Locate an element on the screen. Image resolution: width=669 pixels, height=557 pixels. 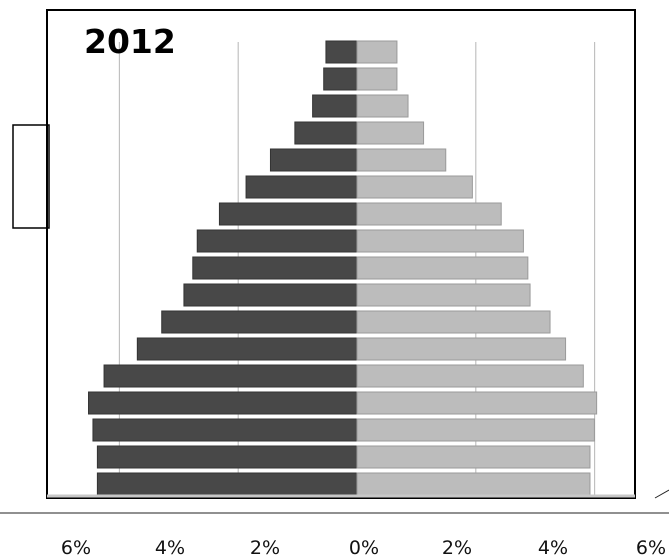
x-tick-label: 0% is located at coordinates (364, 547).